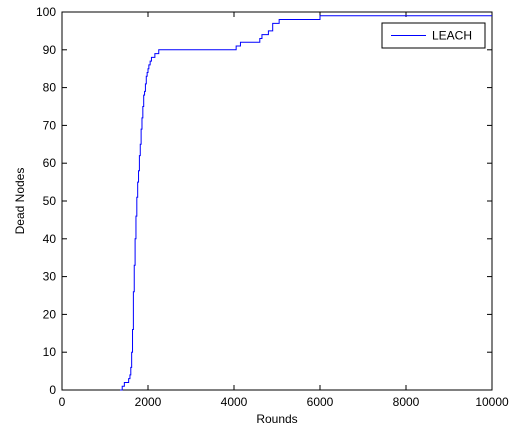 The height and width of the screenshot is (428, 517). I want to click on x-tick-label: 4000, so click(234, 402).